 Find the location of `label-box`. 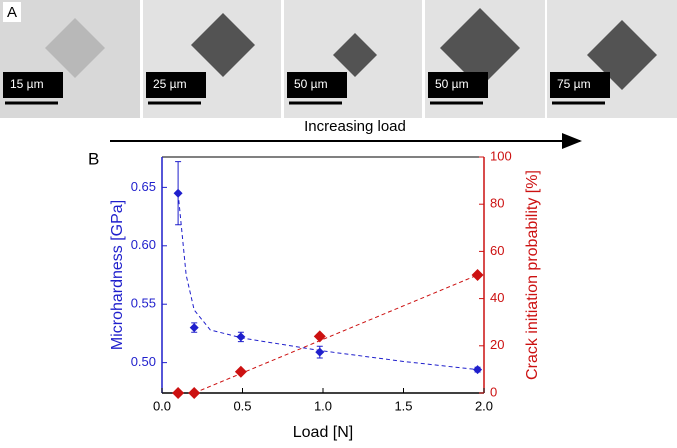

label-box is located at coordinates (12, 12).